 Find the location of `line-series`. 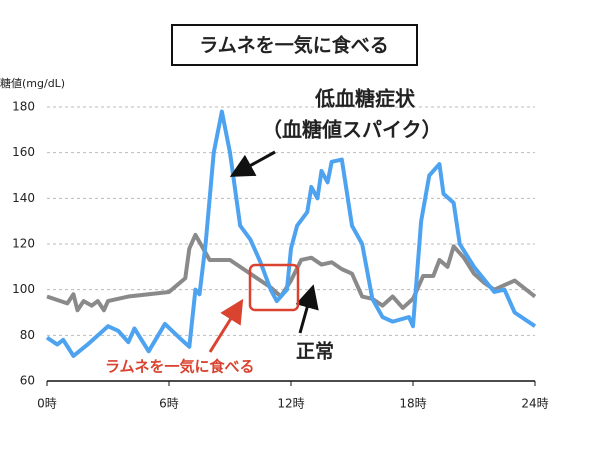

line-series is located at coordinates (291, 272).